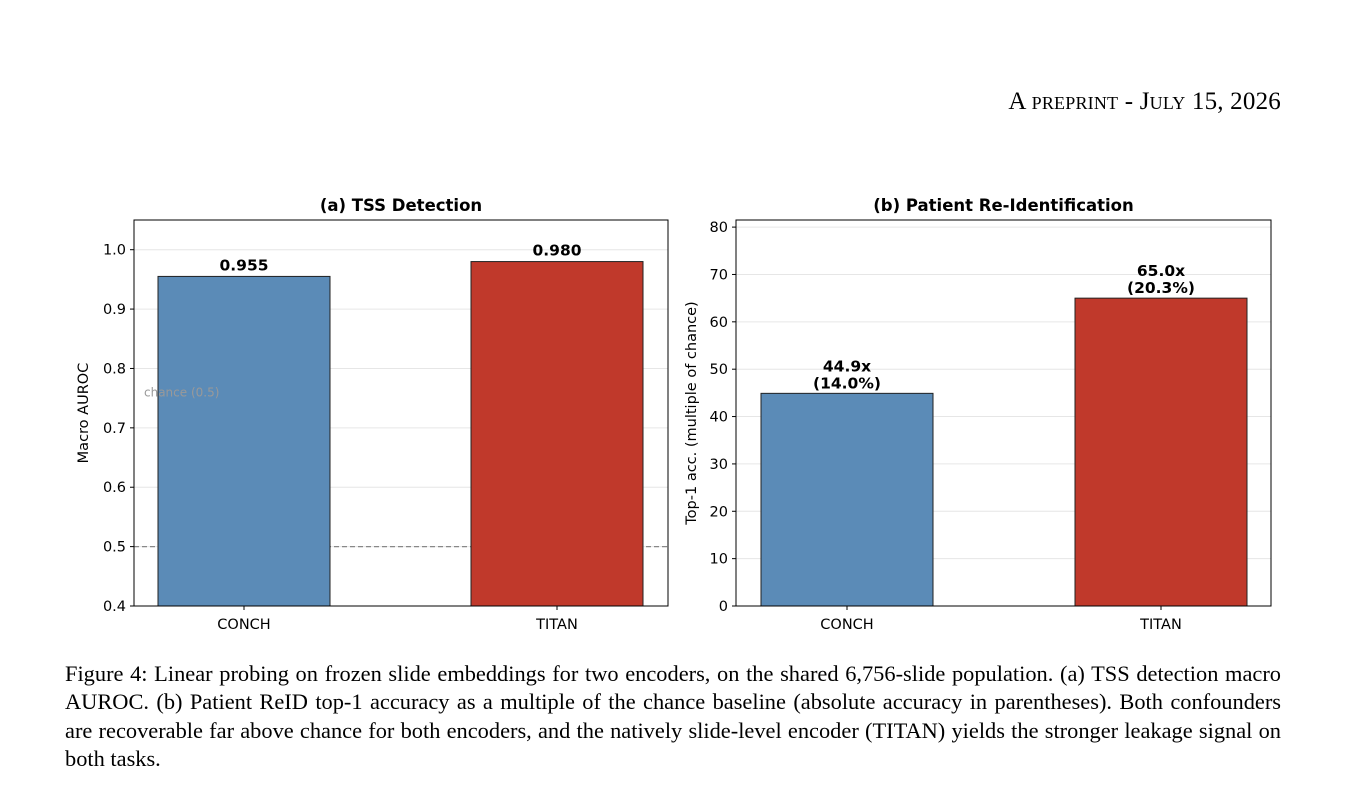 Image resolution: width=1348 pixels, height=787 pixels. What do you see at coordinates (846, 625) in the screenshot?
I see `panel-b-xtick-label-conch: CONCH` at bounding box center [846, 625].